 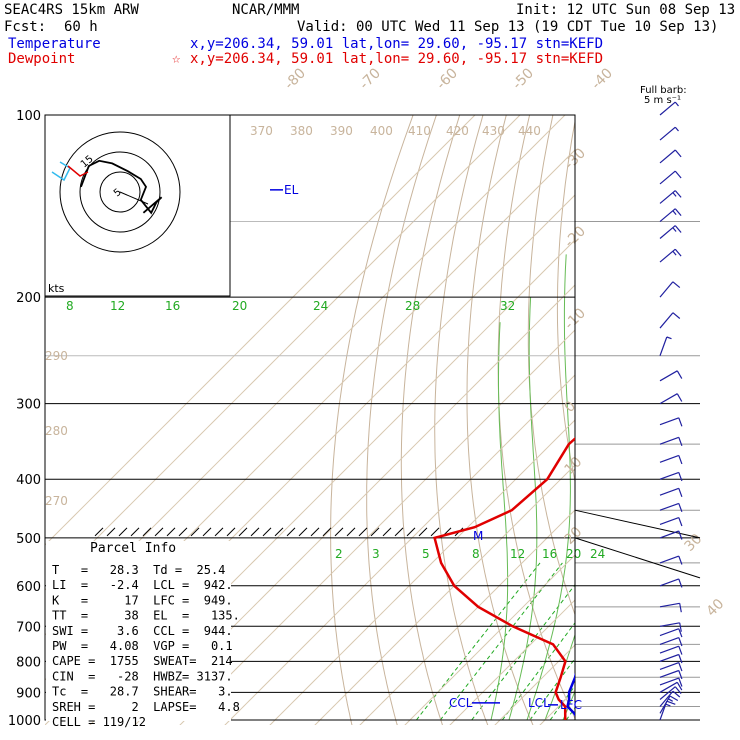 What do you see at coordinates (499, 521) in the screenshot?
I see `moist-adiabat-line` at bounding box center [499, 521].